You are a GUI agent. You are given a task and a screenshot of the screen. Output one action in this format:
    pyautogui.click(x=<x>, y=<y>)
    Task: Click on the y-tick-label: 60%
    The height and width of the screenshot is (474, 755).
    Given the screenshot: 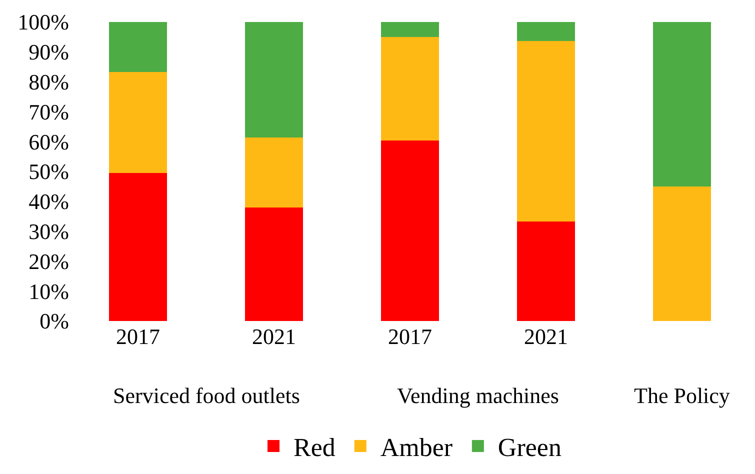 What is the action you would take?
    pyautogui.click(x=48, y=141)
    